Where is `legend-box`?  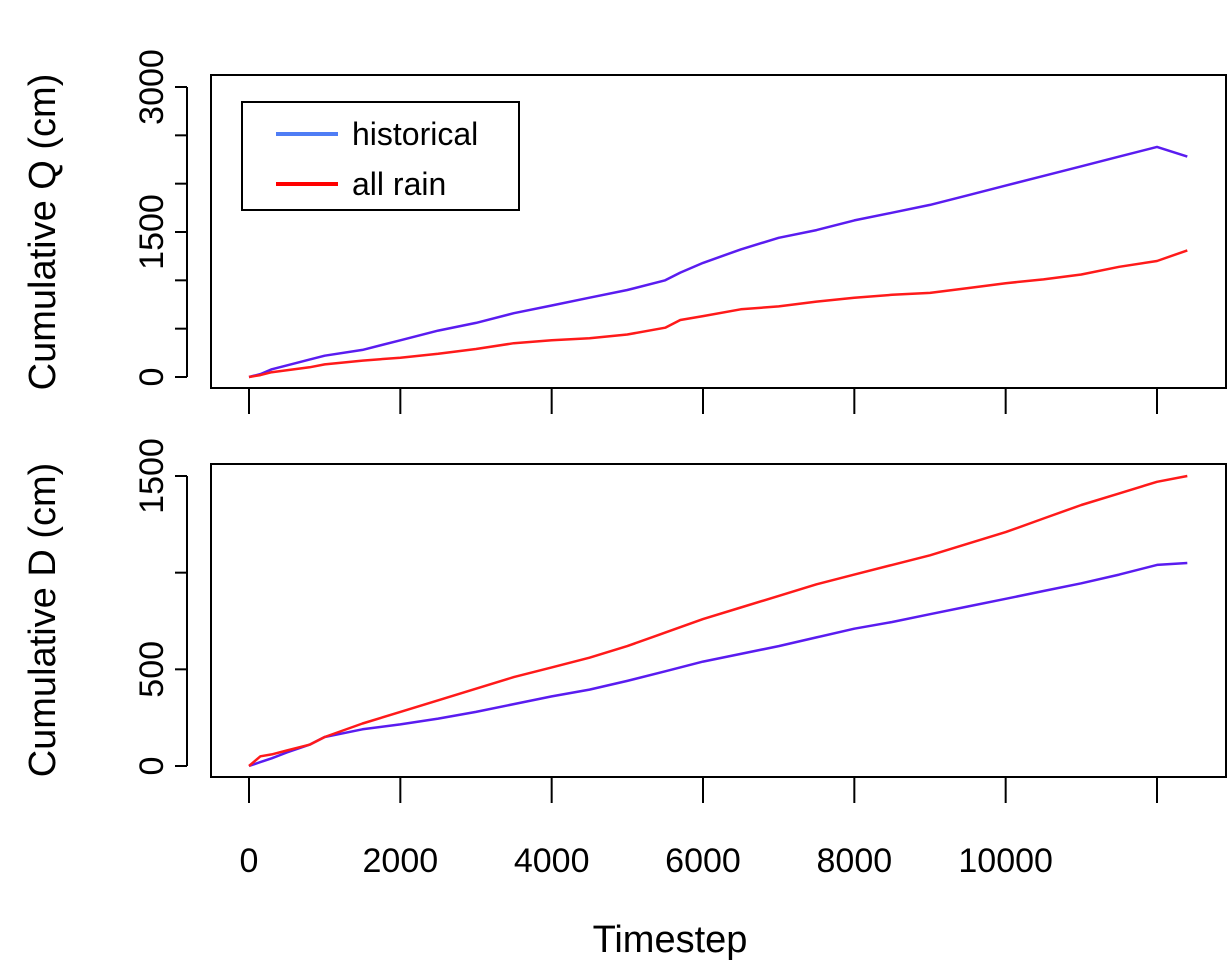 legend-box is located at coordinates (380, 156).